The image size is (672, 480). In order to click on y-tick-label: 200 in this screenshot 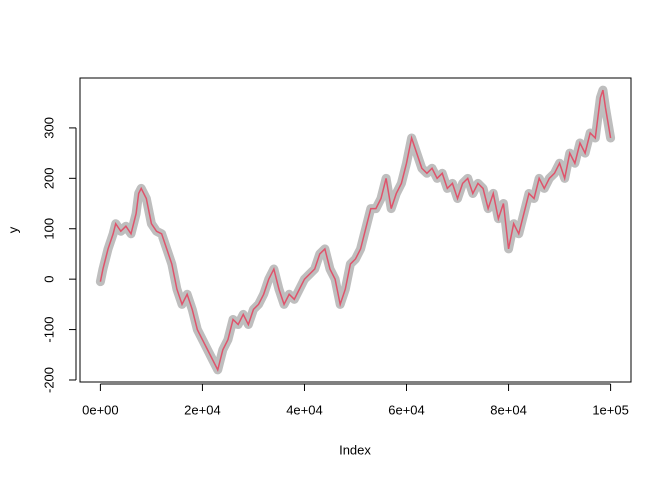, I will do `click(48, 178)`.